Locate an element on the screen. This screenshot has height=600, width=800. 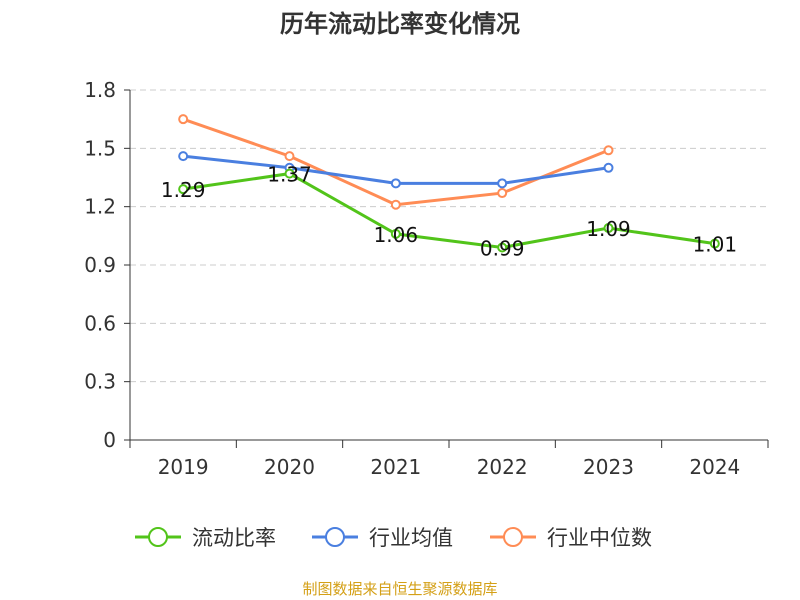
legend-label: 行业中位数 is located at coordinates (599, 538).